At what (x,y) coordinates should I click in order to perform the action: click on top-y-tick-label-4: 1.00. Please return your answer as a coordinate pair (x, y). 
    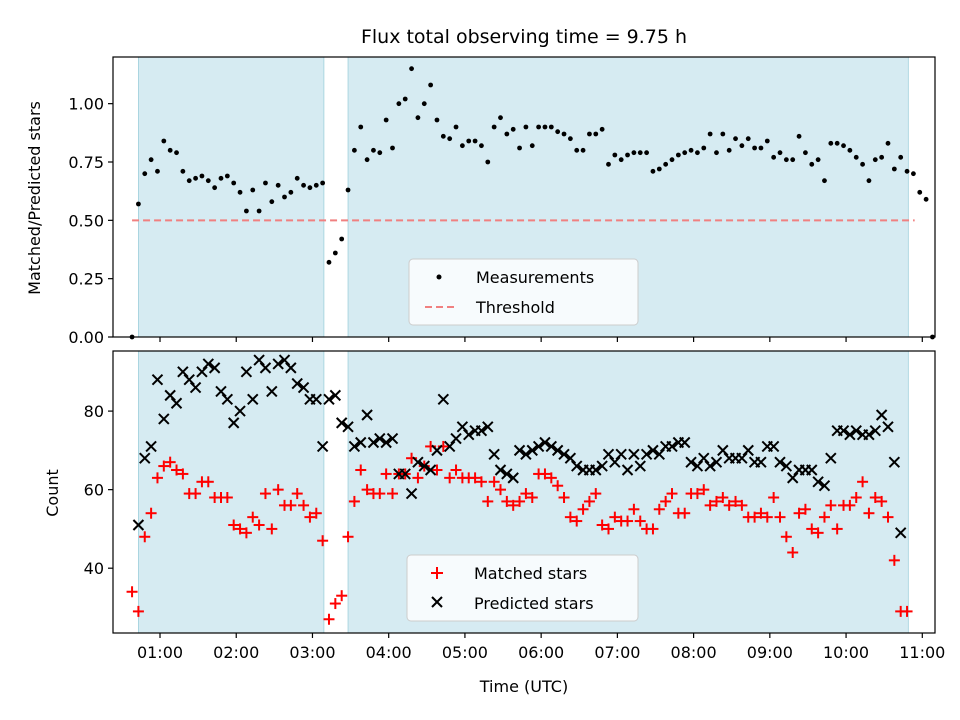
    Looking at the image, I should click on (86, 104).